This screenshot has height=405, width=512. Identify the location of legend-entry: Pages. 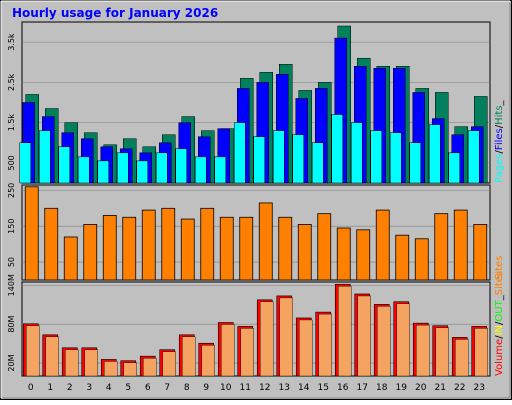
(499, 168).